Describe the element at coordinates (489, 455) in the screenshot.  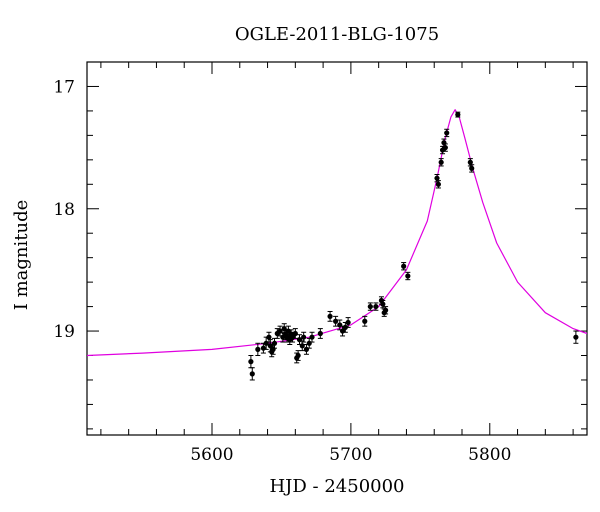
I see `x-tick-label: 5800` at that location.